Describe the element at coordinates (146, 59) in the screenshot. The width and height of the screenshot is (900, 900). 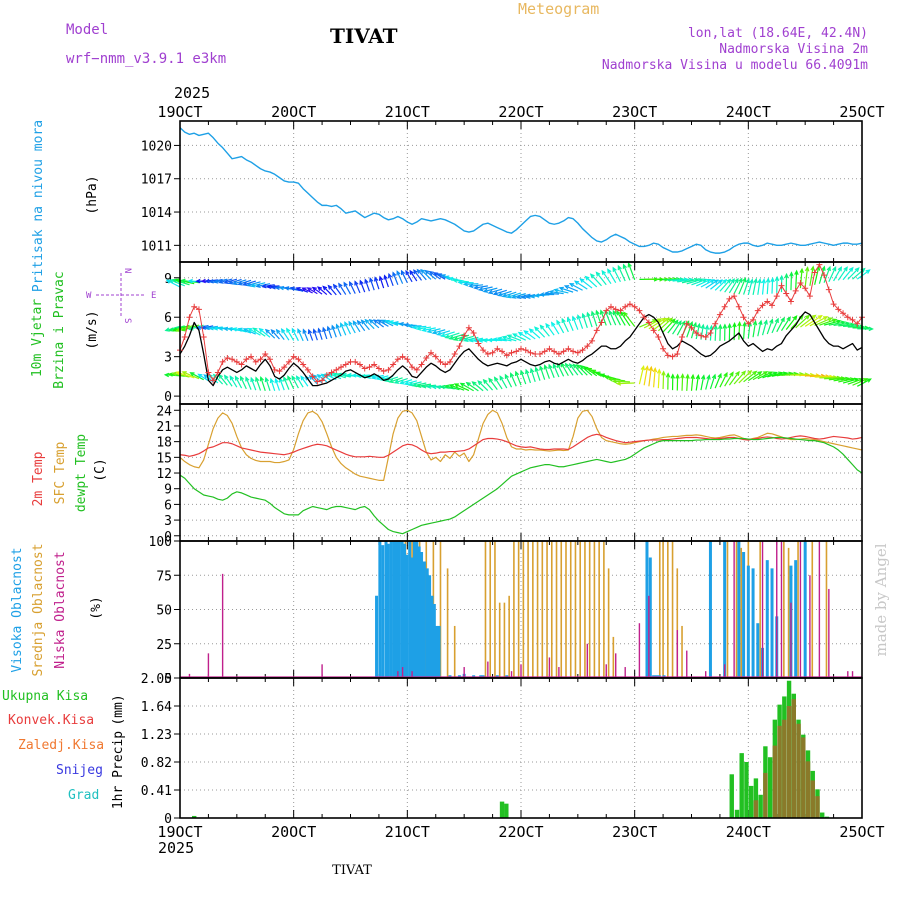
I see `model-name: wrf−nmm_v3.9.1 e3km` at that location.